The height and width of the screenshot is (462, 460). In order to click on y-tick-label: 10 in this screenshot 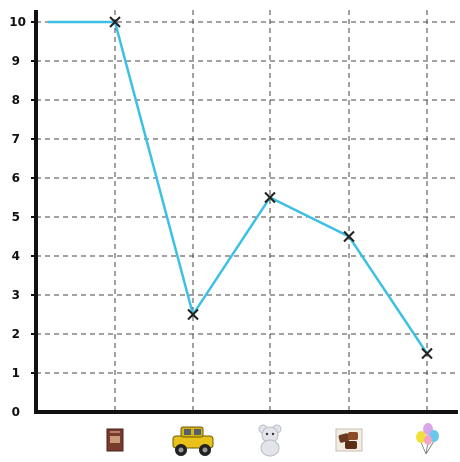, I will do `click(17, 22)`.